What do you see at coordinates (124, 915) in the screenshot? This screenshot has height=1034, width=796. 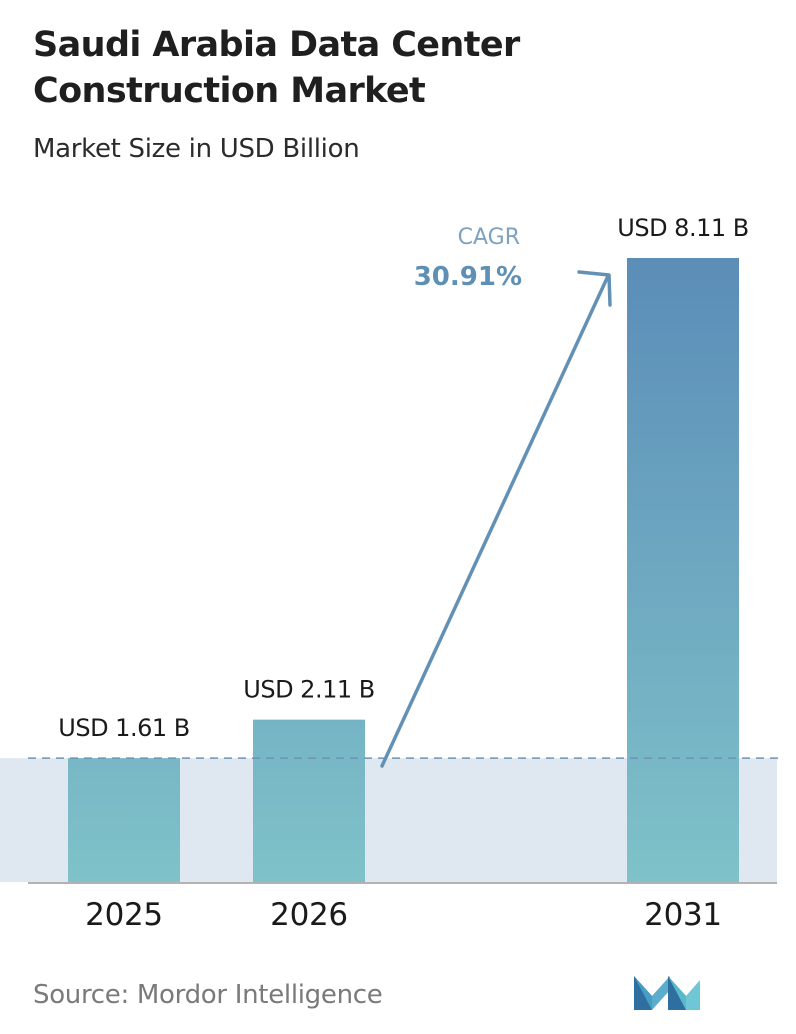 I see `x-tick-label-2025: 2025` at bounding box center [124, 915].